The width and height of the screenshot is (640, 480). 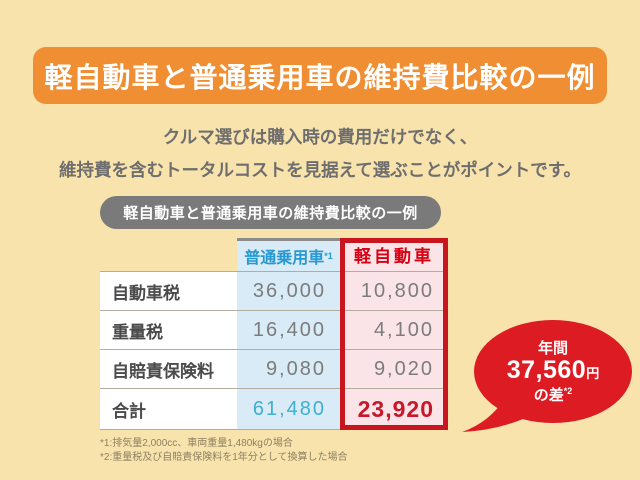 I want to click on kei-car-insurance: 9,020, so click(x=394, y=368).